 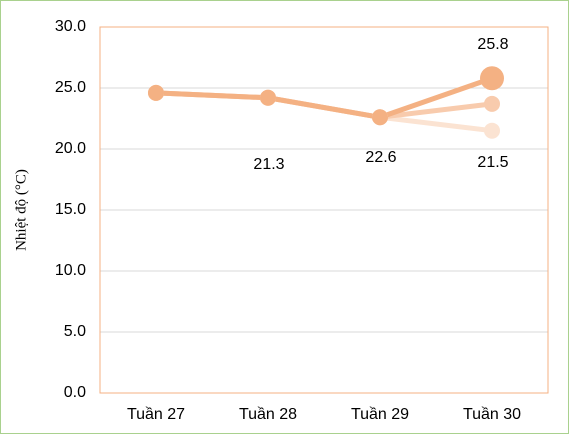 I want to click on x-tick-label: Tuần 28, so click(x=268, y=414).